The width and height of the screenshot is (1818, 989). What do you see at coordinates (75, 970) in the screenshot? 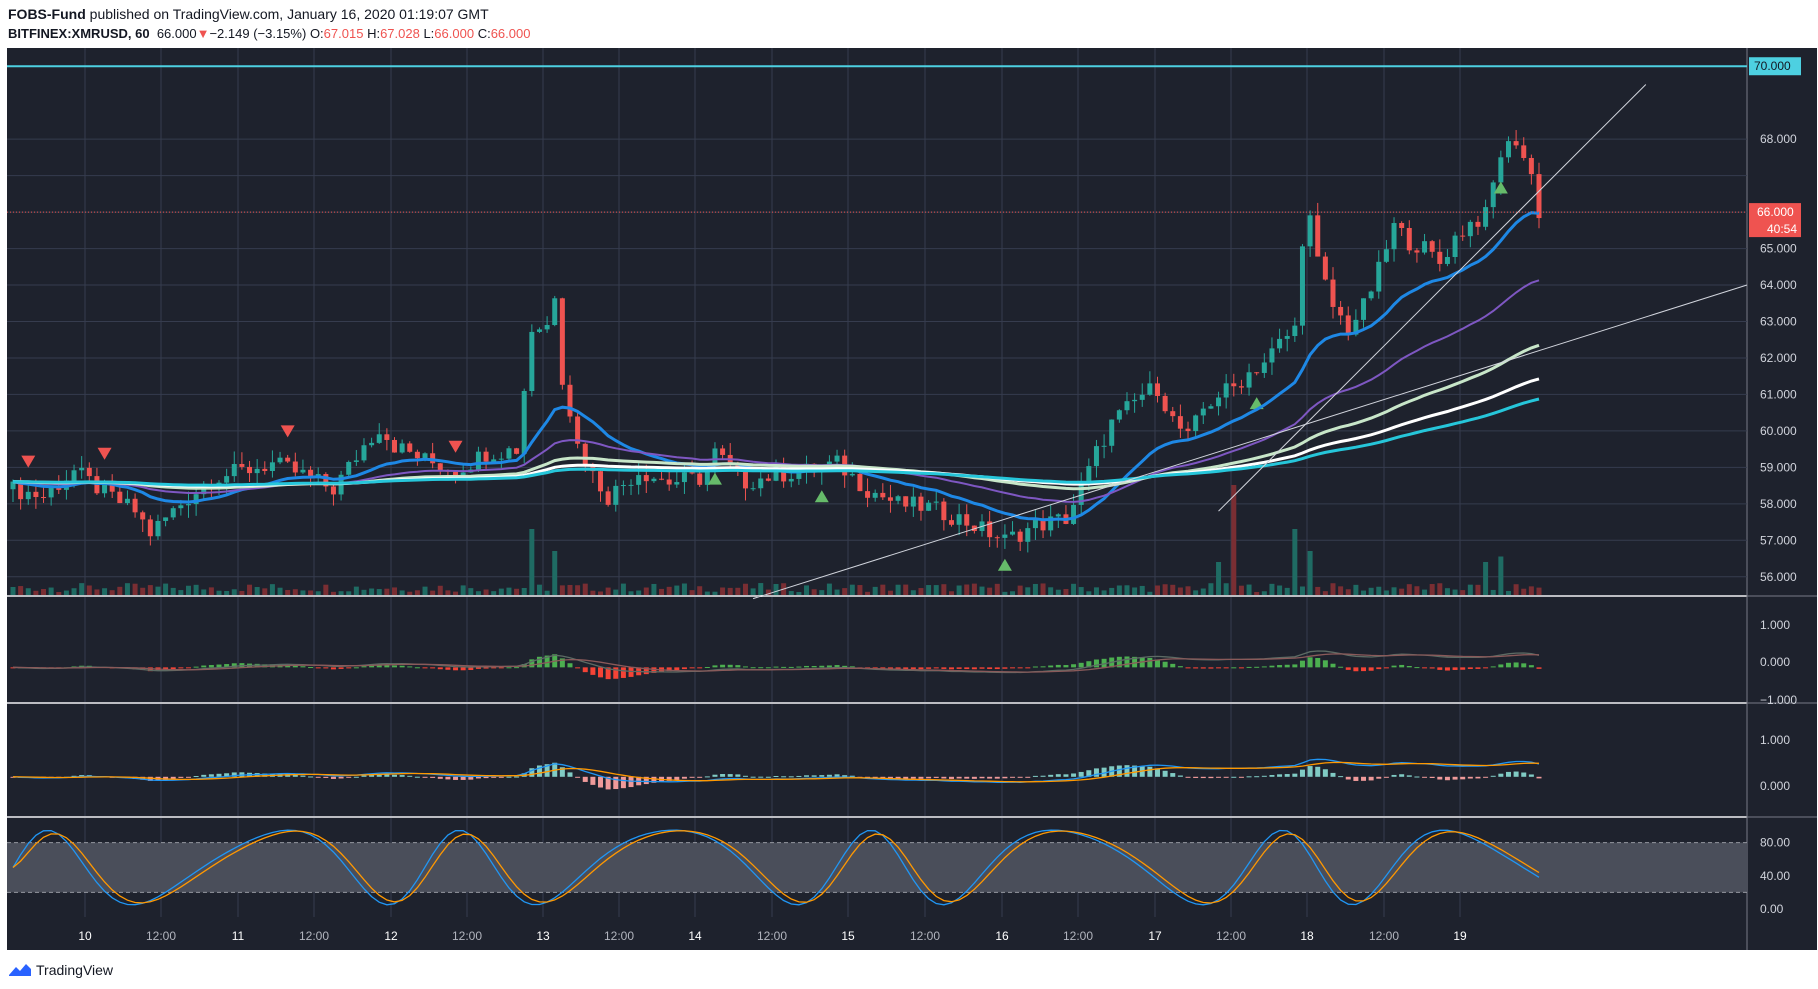
I see `brand-name: TradingView` at bounding box center [75, 970].